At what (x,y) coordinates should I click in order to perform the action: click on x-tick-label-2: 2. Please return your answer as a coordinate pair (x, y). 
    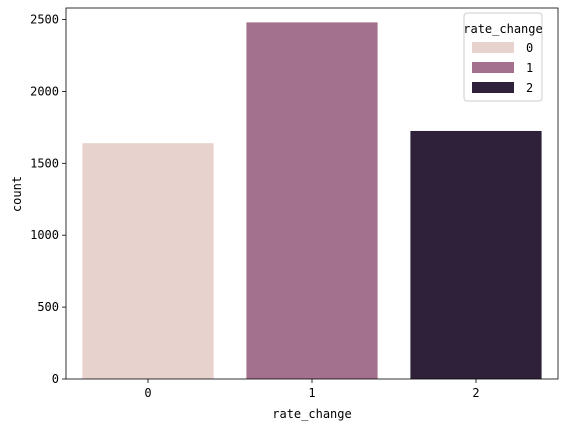
    Looking at the image, I should click on (475, 393).